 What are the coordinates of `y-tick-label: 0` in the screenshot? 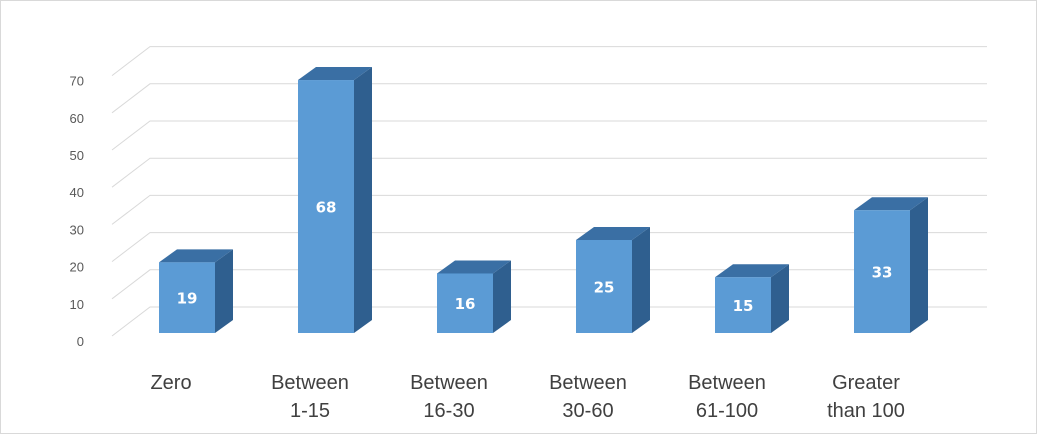 It's located at (80, 341).